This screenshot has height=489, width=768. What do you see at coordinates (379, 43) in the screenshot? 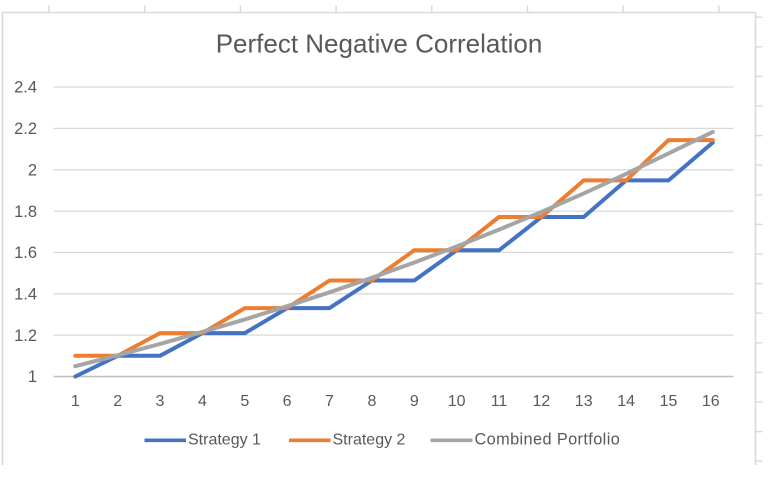
I see `svg-text: Perfect Negative Correlation` at bounding box center [379, 43].